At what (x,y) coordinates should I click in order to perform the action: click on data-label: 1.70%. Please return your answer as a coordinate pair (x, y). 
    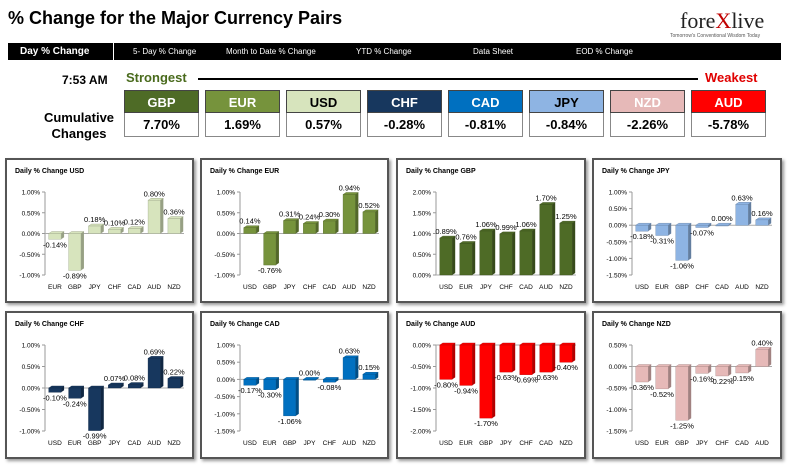
    Looking at the image, I should click on (546, 197).